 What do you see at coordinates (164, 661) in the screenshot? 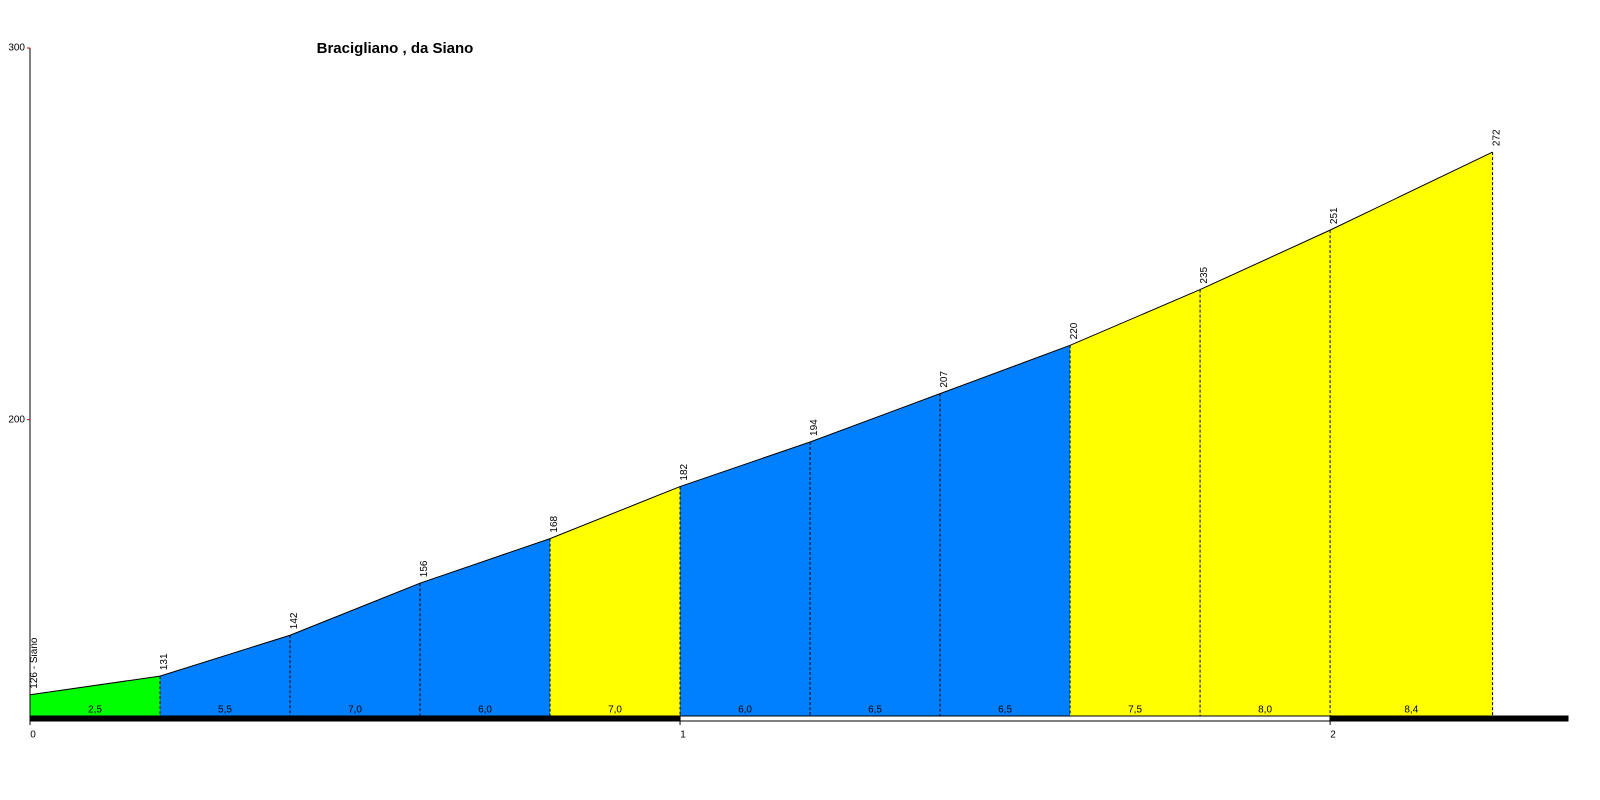
I see `elevation-label: 131` at bounding box center [164, 661].